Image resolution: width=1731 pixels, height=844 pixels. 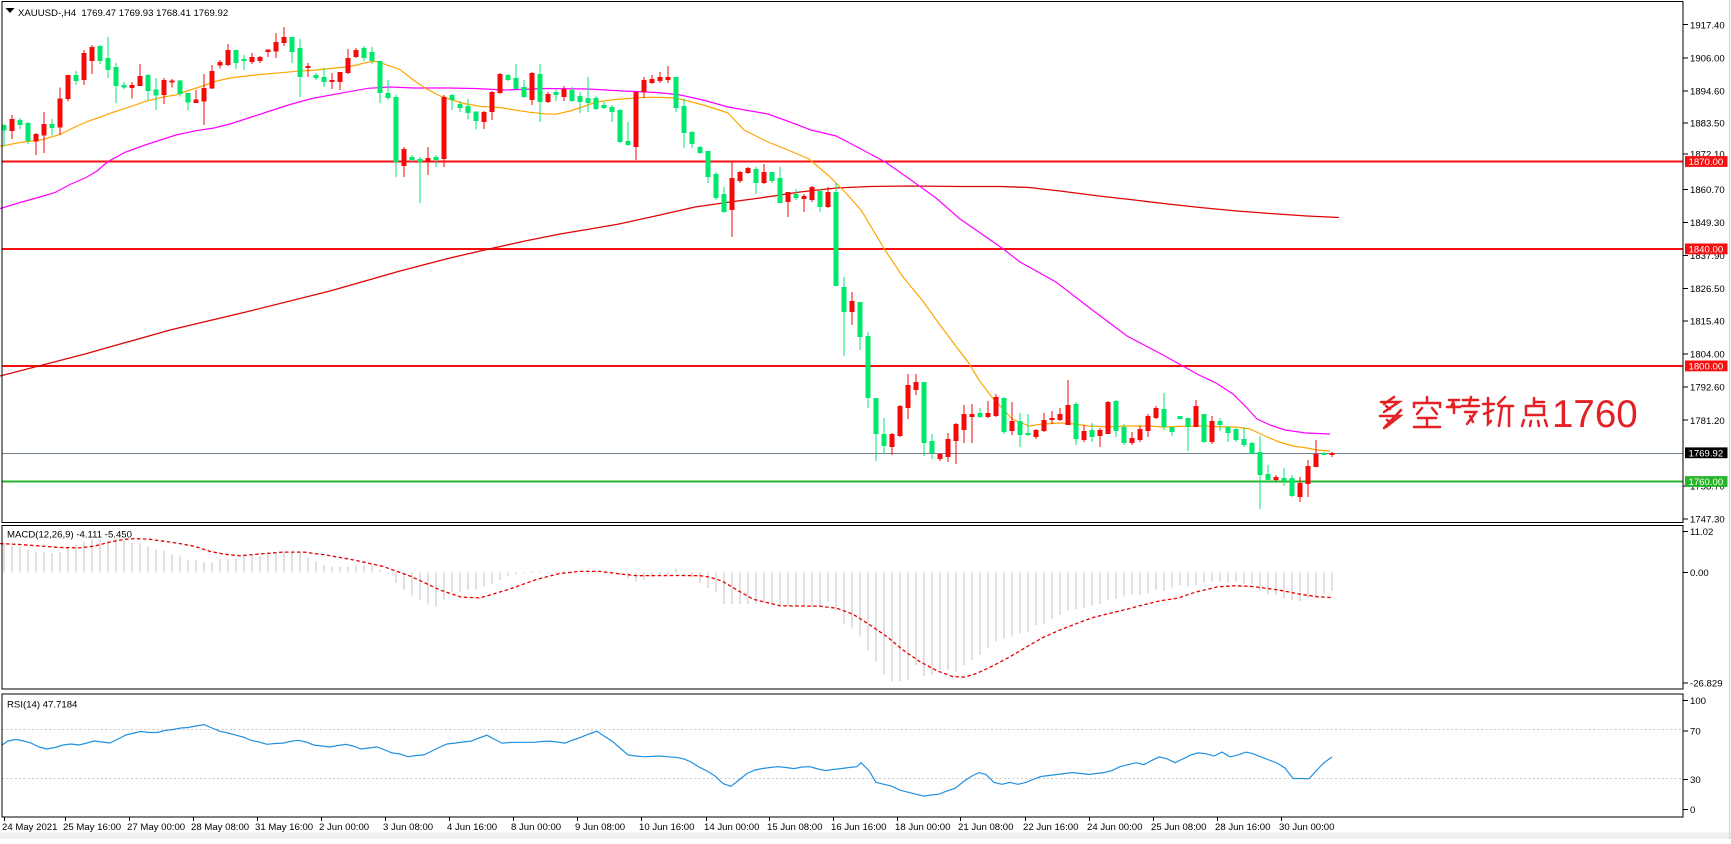 What do you see at coordinates (731, 827) in the screenshot?
I see `svg-text: 14 Jun 00:00` at bounding box center [731, 827].